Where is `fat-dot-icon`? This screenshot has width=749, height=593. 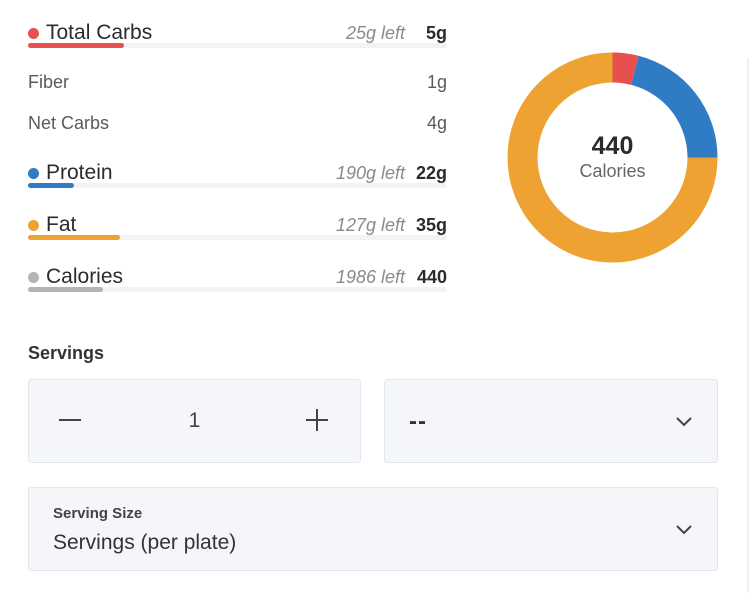 fat-dot-icon is located at coordinates (33, 225).